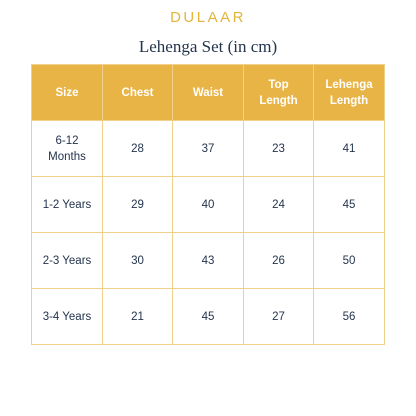 This screenshot has width=416, height=416. I want to click on table-row: 6-12 Months 28 37 23 41, so click(208, 148).